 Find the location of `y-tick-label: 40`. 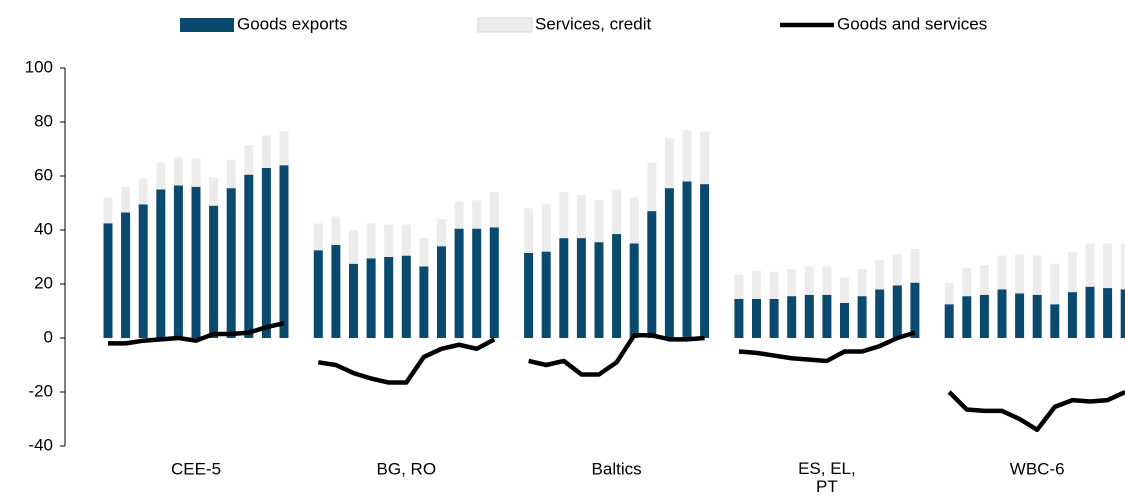

y-tick-label: 40 is located at coordinates (43, 228).